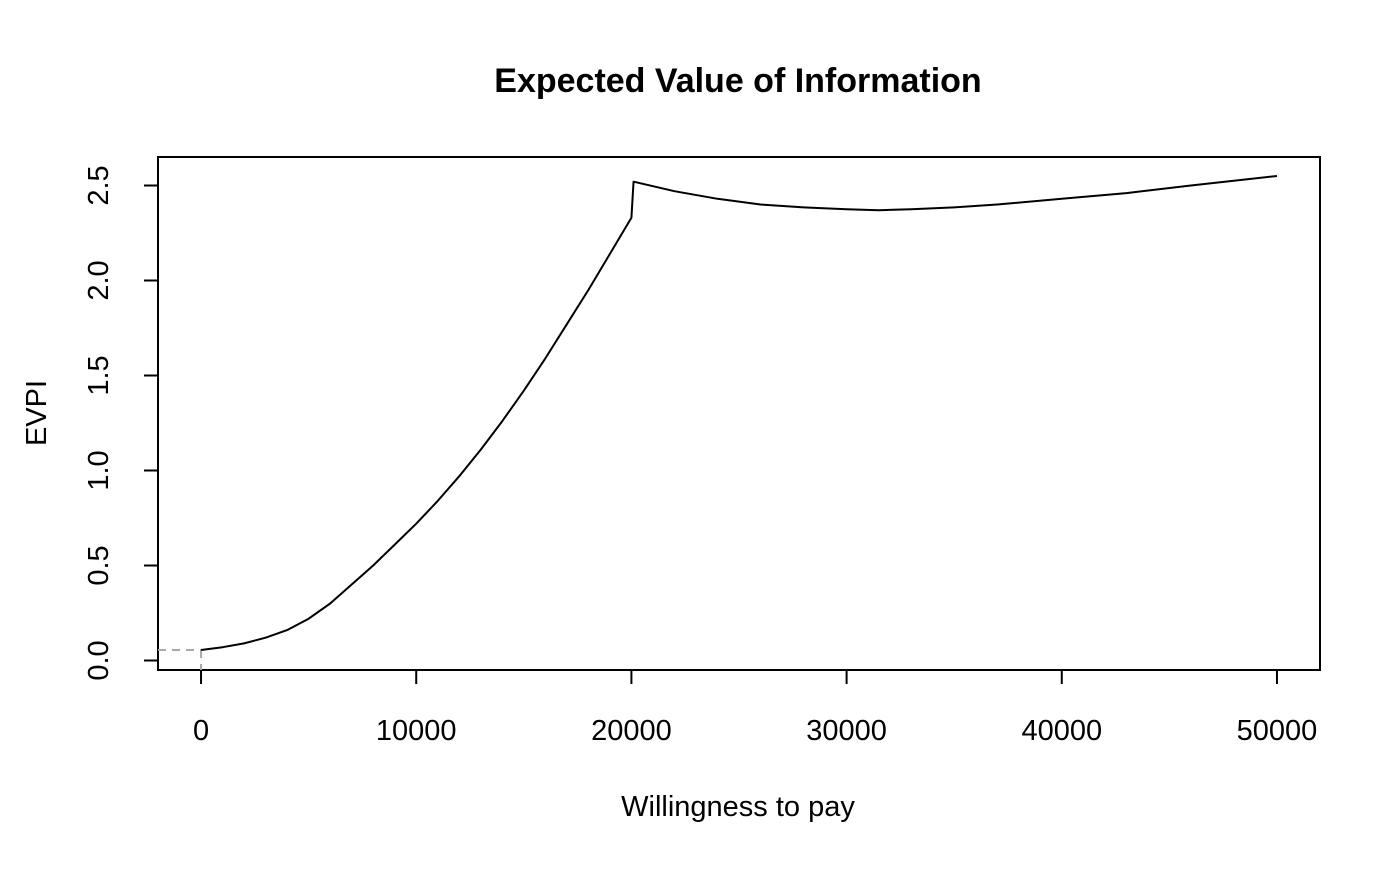 This screenshot has width=1400, height=871. What do you see at coordinates (121, 423) in the screenshot?
I see `y-axis: 0.0 0.5 1.0 1.5 2.0 2.5` at bounding box center [121, 423].